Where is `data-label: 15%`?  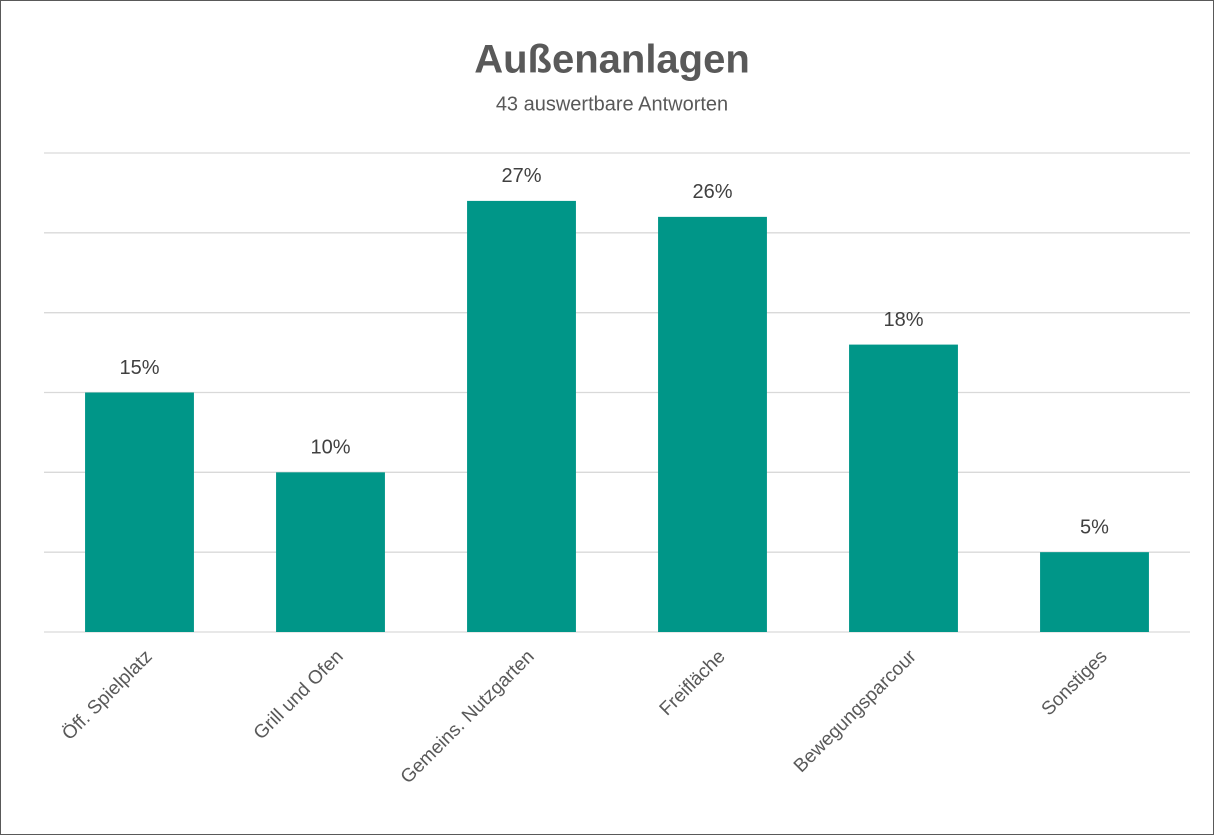
data-label: 15% is located at coordinates (139, 368).